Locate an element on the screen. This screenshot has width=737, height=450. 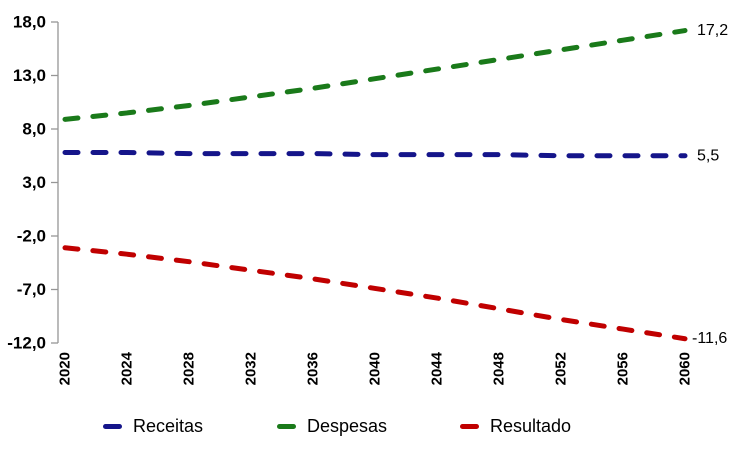
y-tick-label: 8,0 is located at coordinates (34, 129).